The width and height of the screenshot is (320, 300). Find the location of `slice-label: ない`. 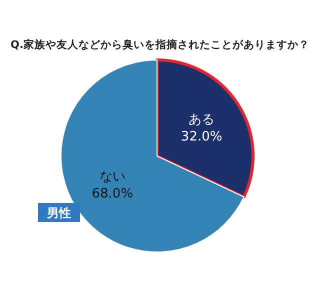

slice-label: ない is located at coordinates (112, 176).